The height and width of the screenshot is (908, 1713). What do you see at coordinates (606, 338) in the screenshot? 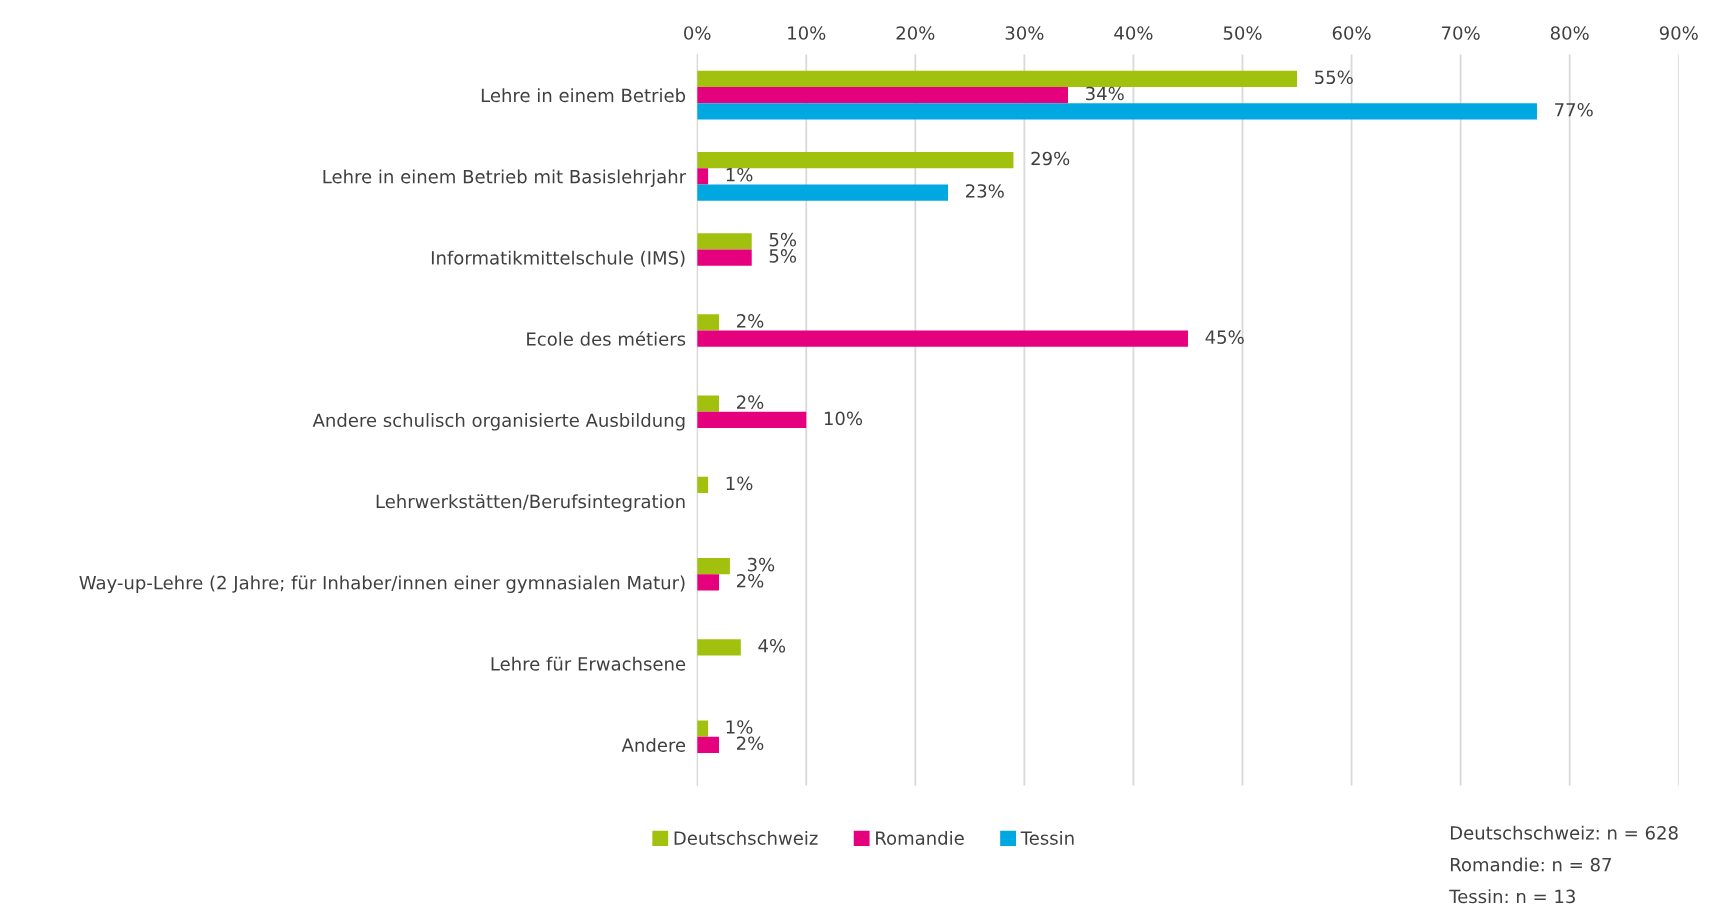
I see `y-tick-label: Ecole des métiers` at bounding box center [606, 338].